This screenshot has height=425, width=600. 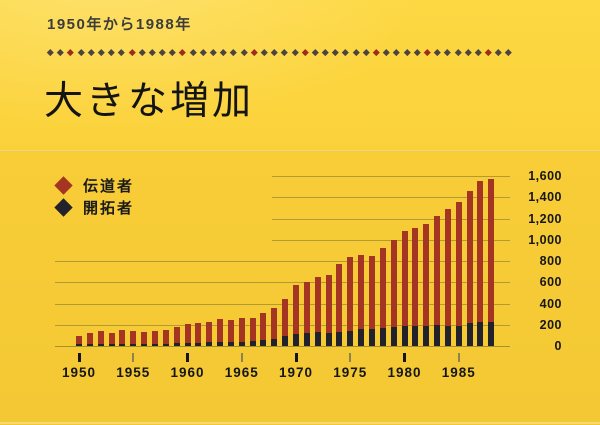 I want to click on pioneers-bar-1954, so click(x=122, y=344).